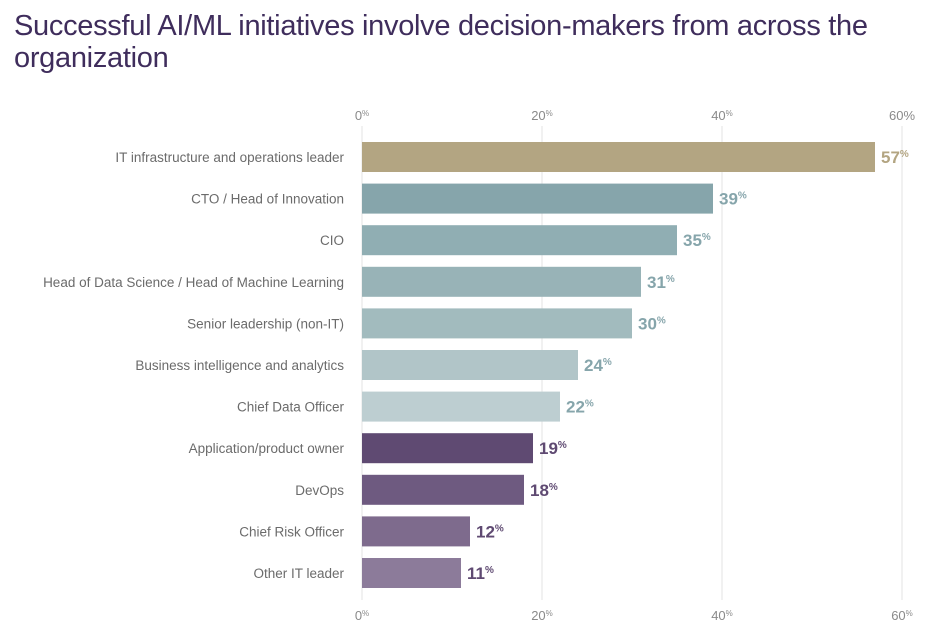 This screenshot has height=644, width=946. I want to click on bar-chief-risk-officer, so click(416, 531).